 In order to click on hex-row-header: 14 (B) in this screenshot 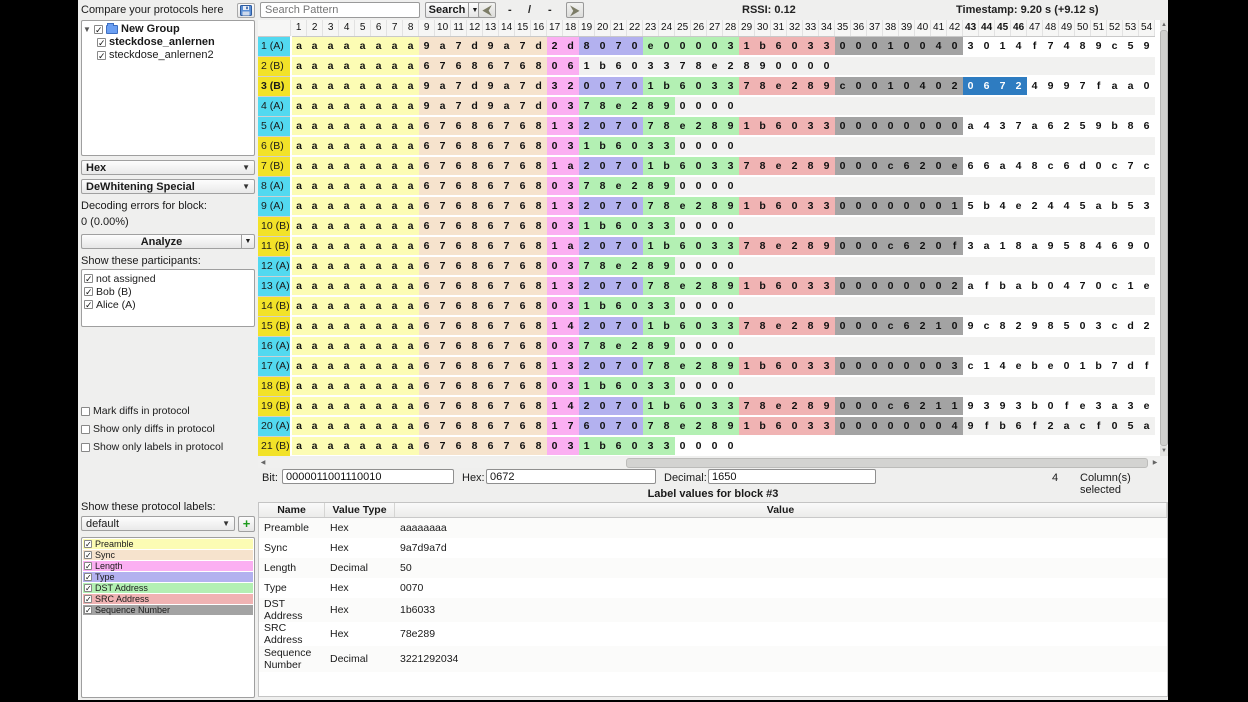, I will do `click(275, 306)`.